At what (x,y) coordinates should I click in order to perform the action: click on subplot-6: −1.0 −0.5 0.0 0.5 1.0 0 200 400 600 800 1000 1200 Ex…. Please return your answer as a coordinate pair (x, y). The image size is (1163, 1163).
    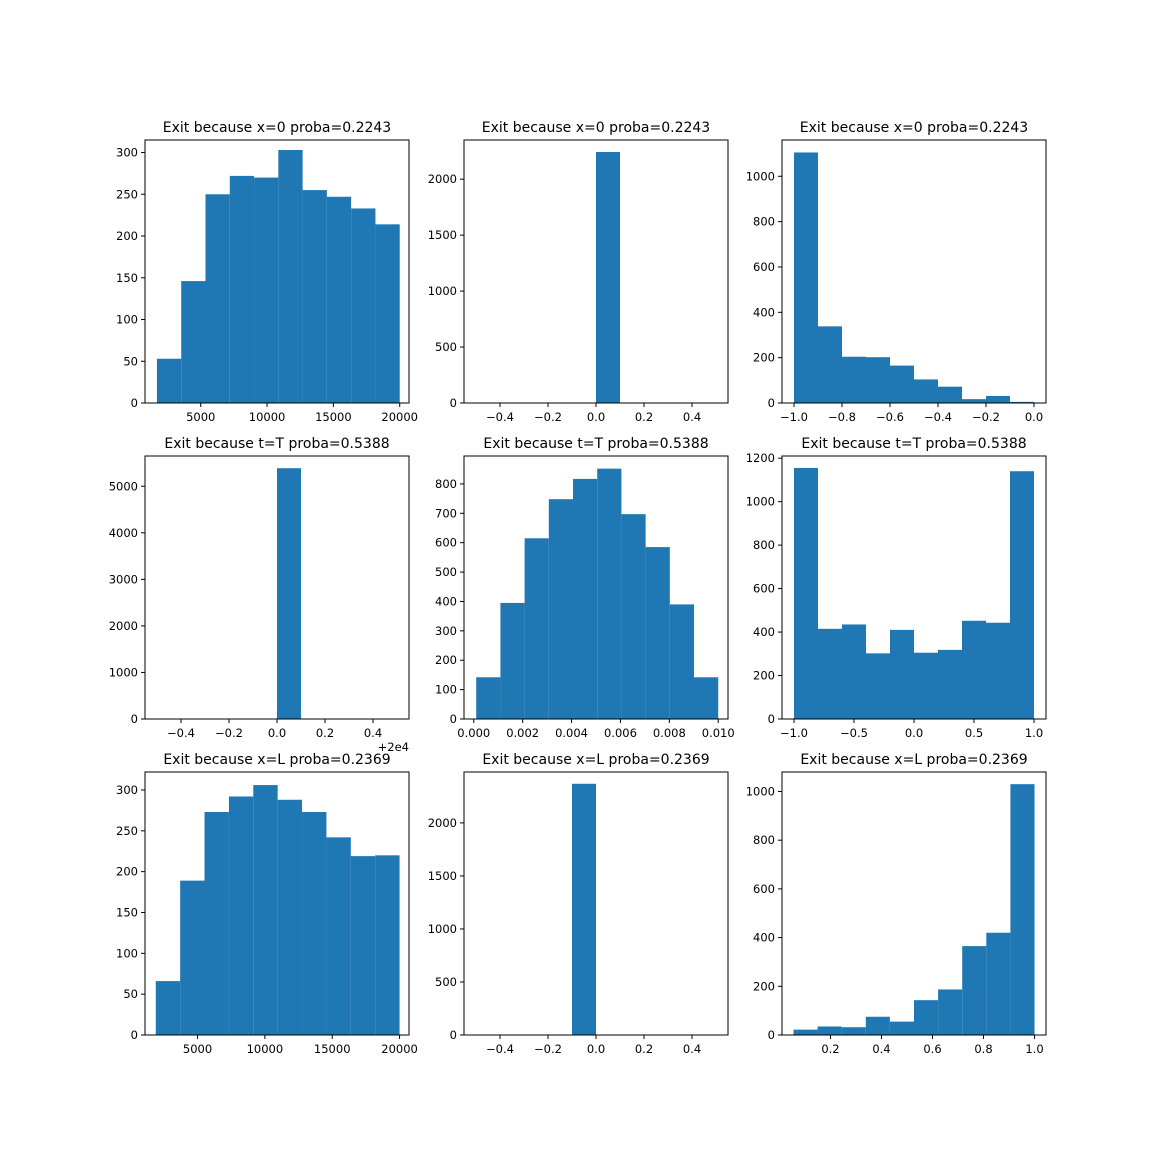
    Looking at the image, I should click on (896, 588).